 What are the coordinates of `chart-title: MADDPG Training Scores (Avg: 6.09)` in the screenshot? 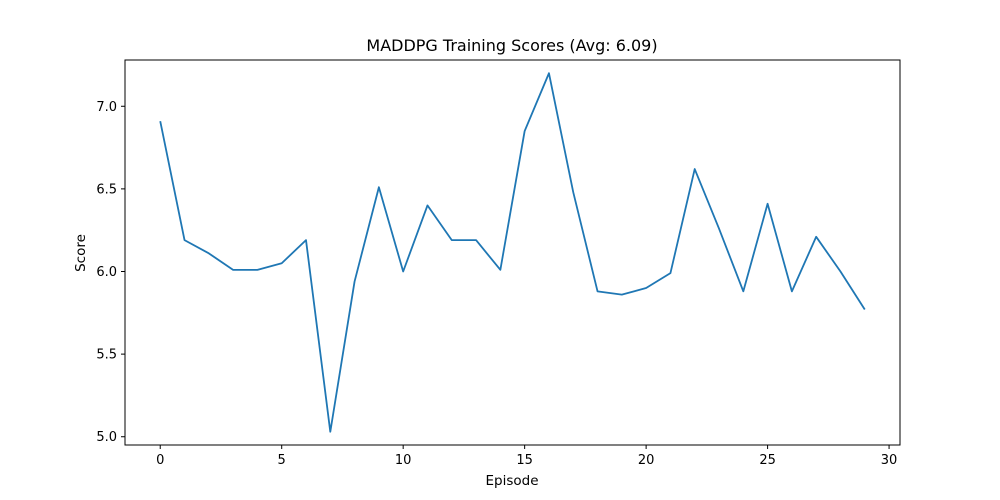 It's located at (511, 45).